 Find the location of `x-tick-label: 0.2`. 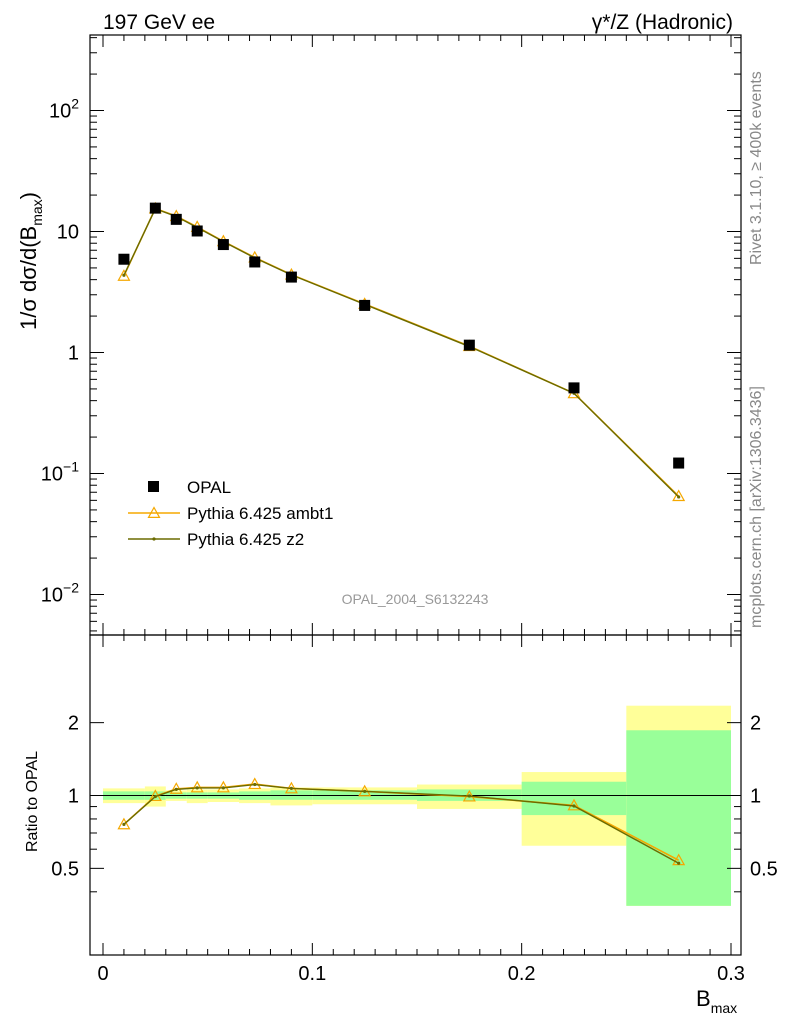

x-tick-label: 0.2 is located at coordinates (522, 974).